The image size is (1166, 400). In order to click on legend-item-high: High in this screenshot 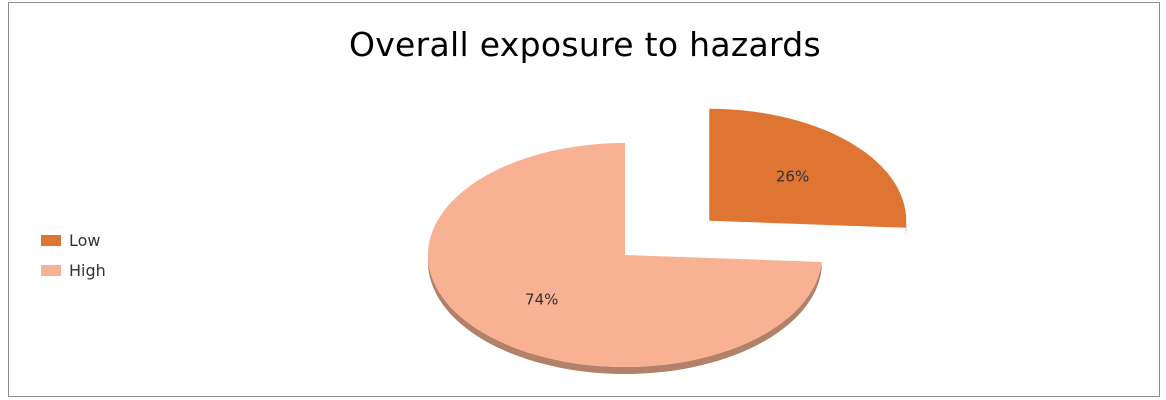, I will do `click(73, 270)`.